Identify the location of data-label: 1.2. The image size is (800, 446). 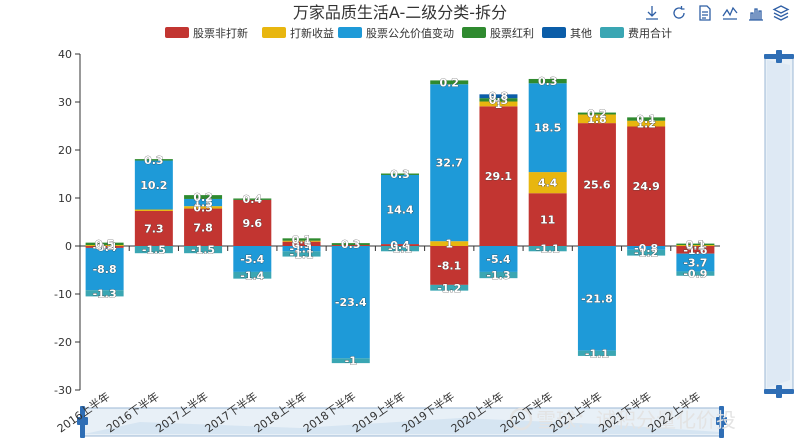
(646, 124).